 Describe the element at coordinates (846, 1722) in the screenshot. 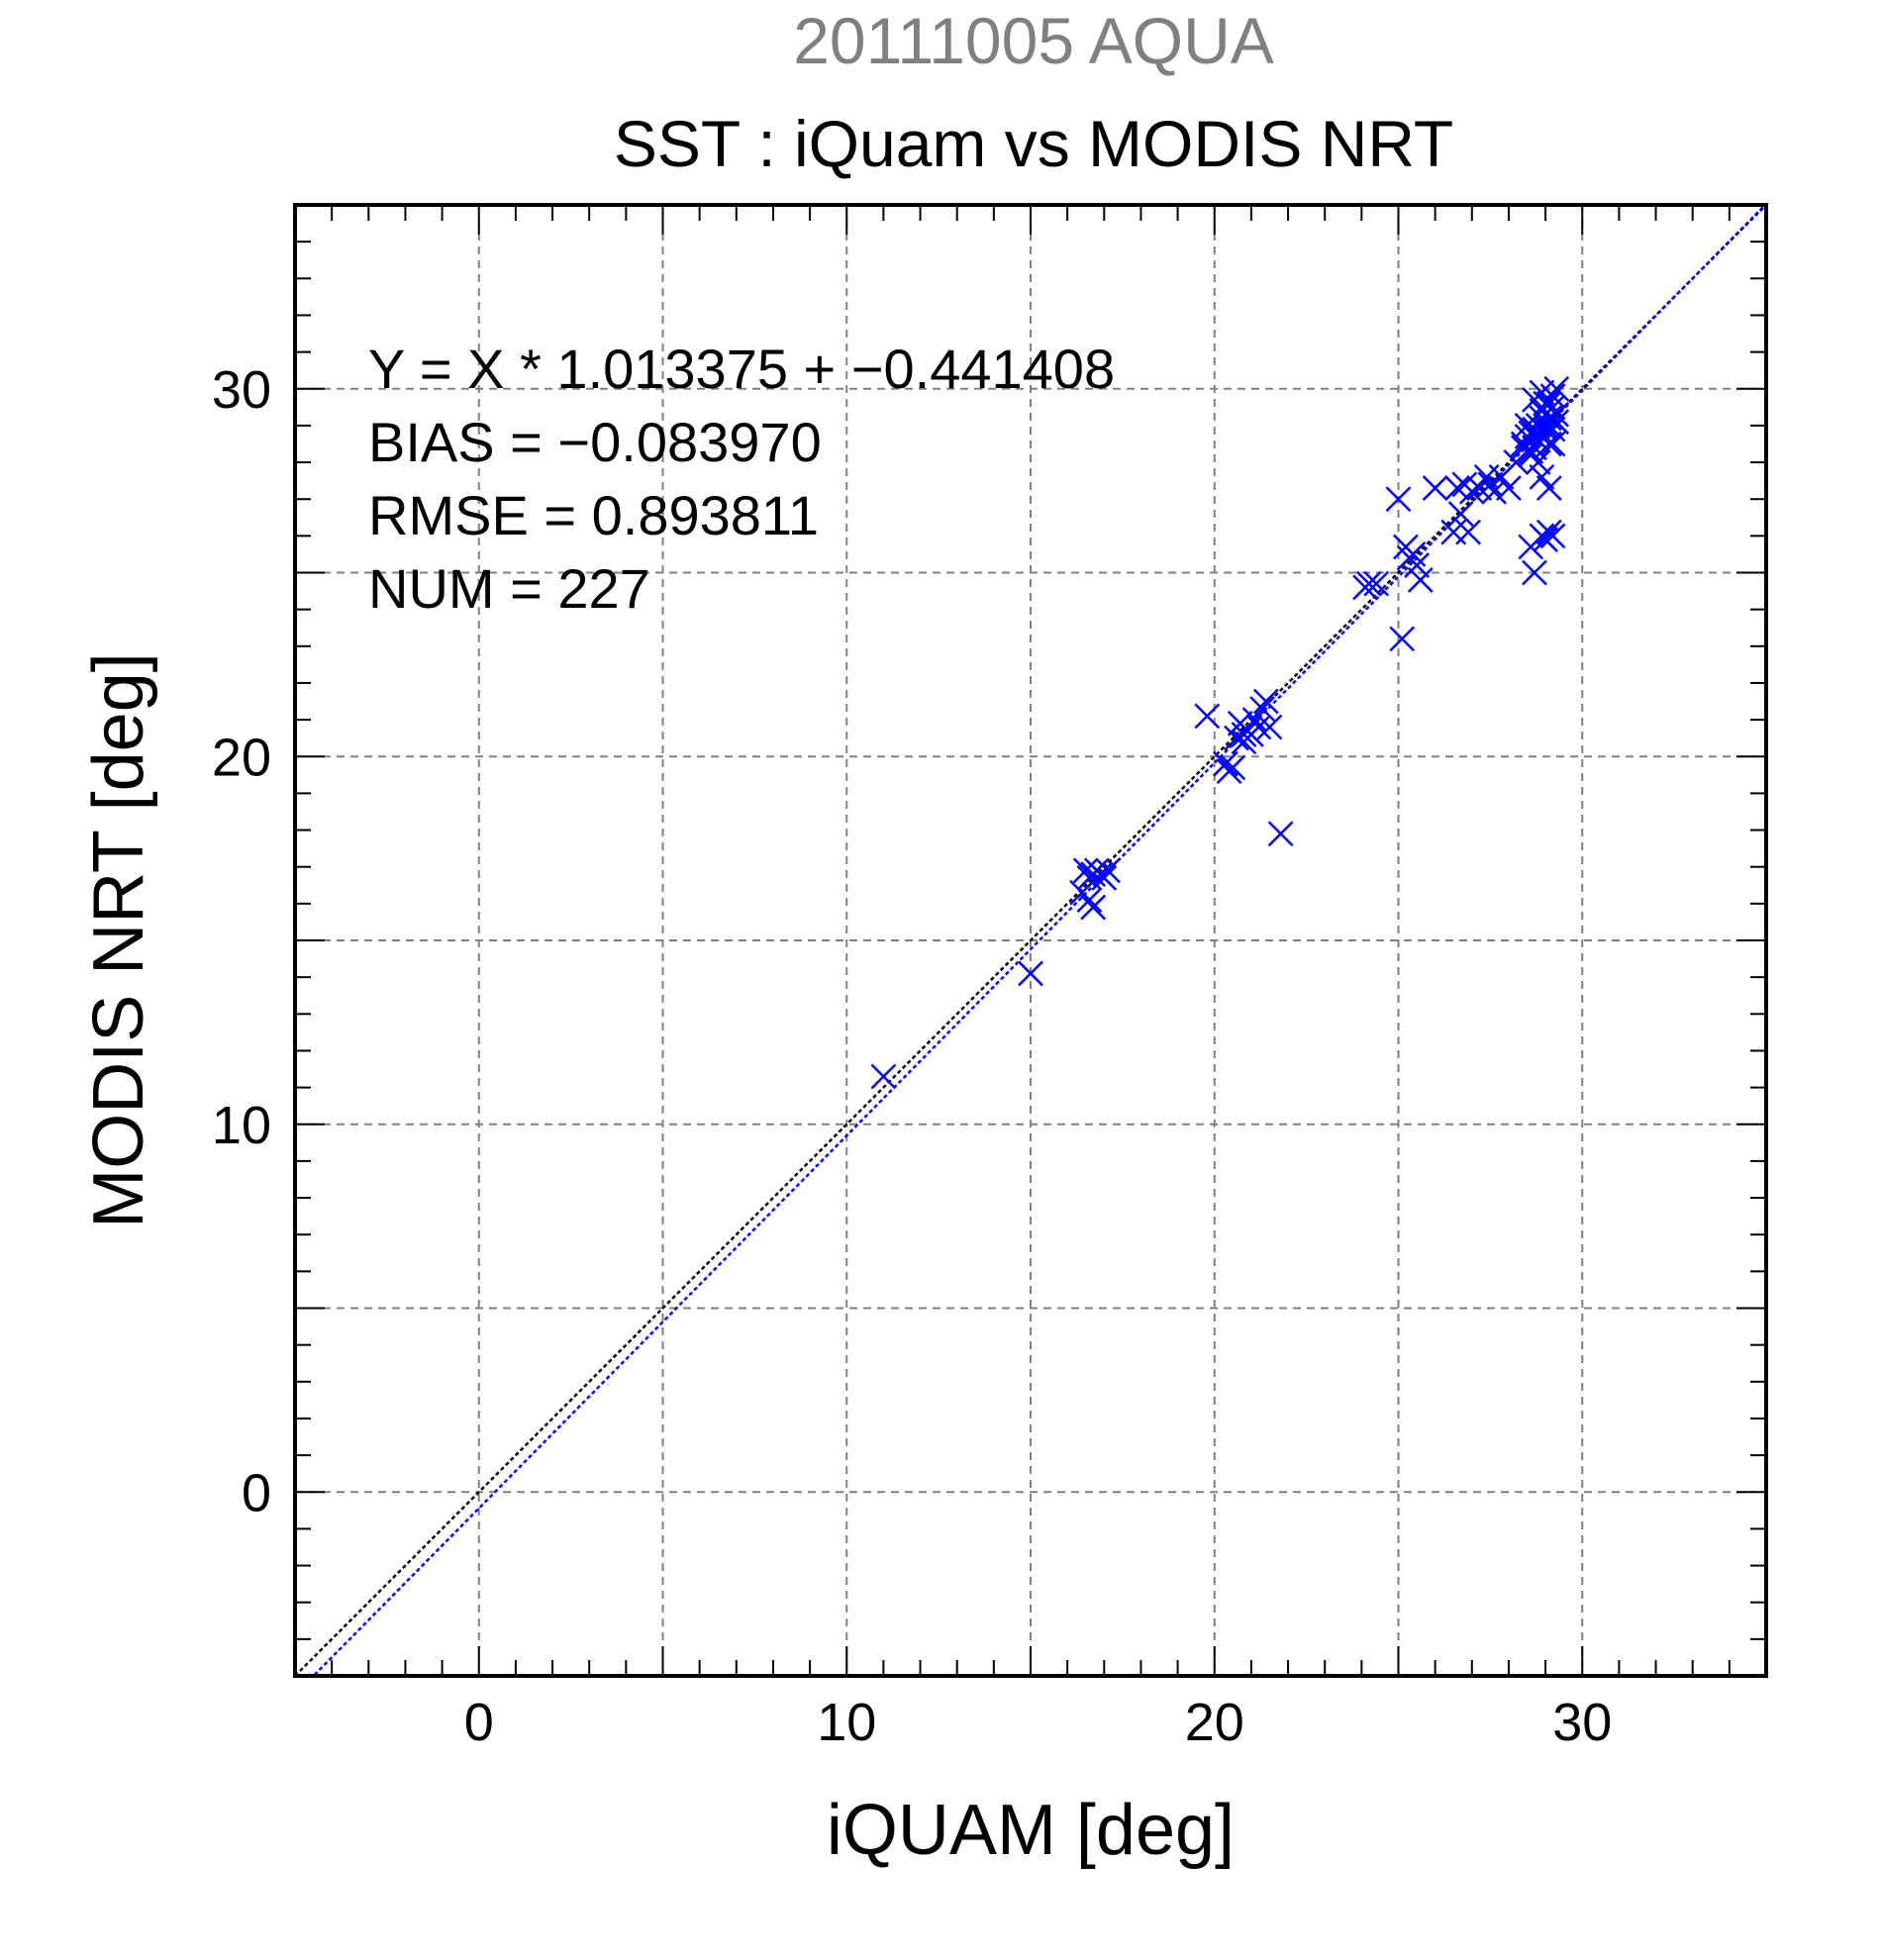

I see `x-tick-label: 10` at that location.